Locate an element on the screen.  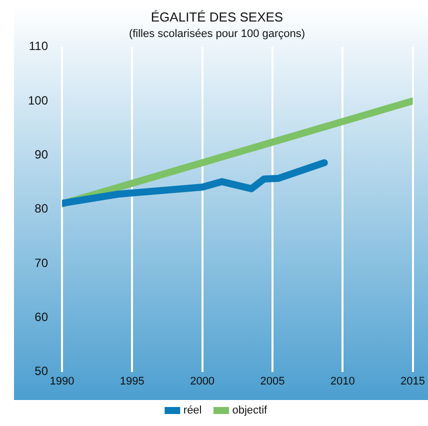
x-tick-label: 2010 is located at coordinates (342, 381).